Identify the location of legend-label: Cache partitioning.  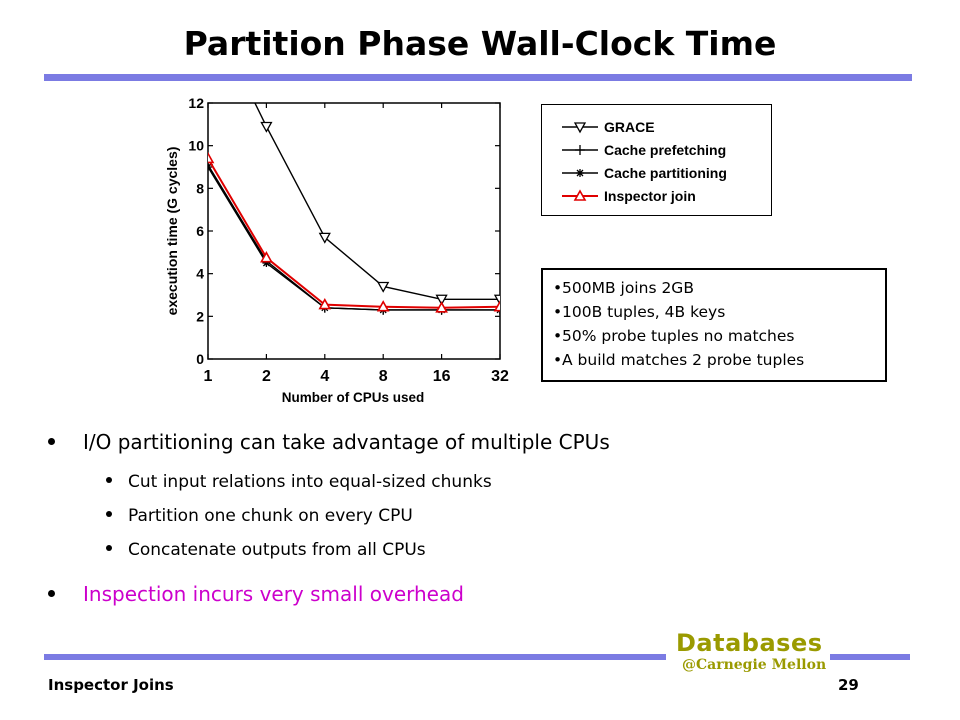
(665, 173).